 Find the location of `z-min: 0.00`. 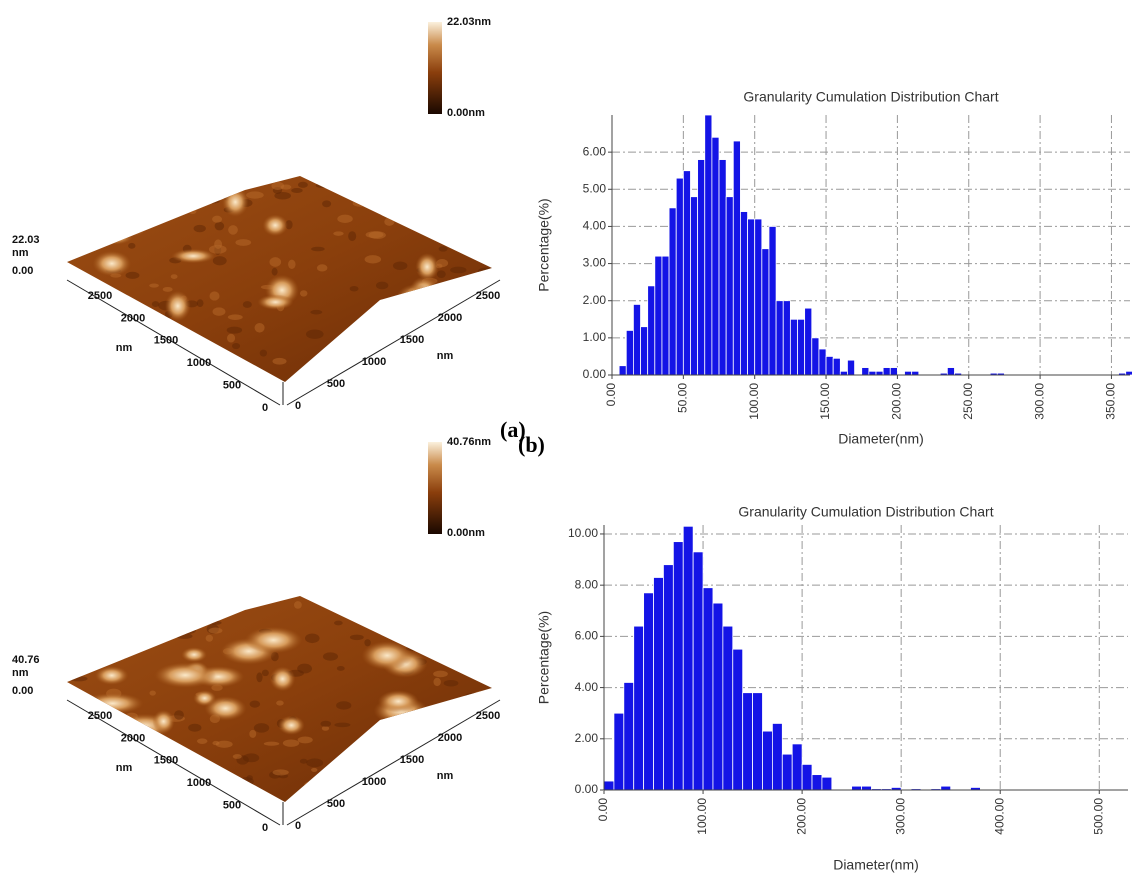

z-min: 0.00 is located at coordinates (22, 691).